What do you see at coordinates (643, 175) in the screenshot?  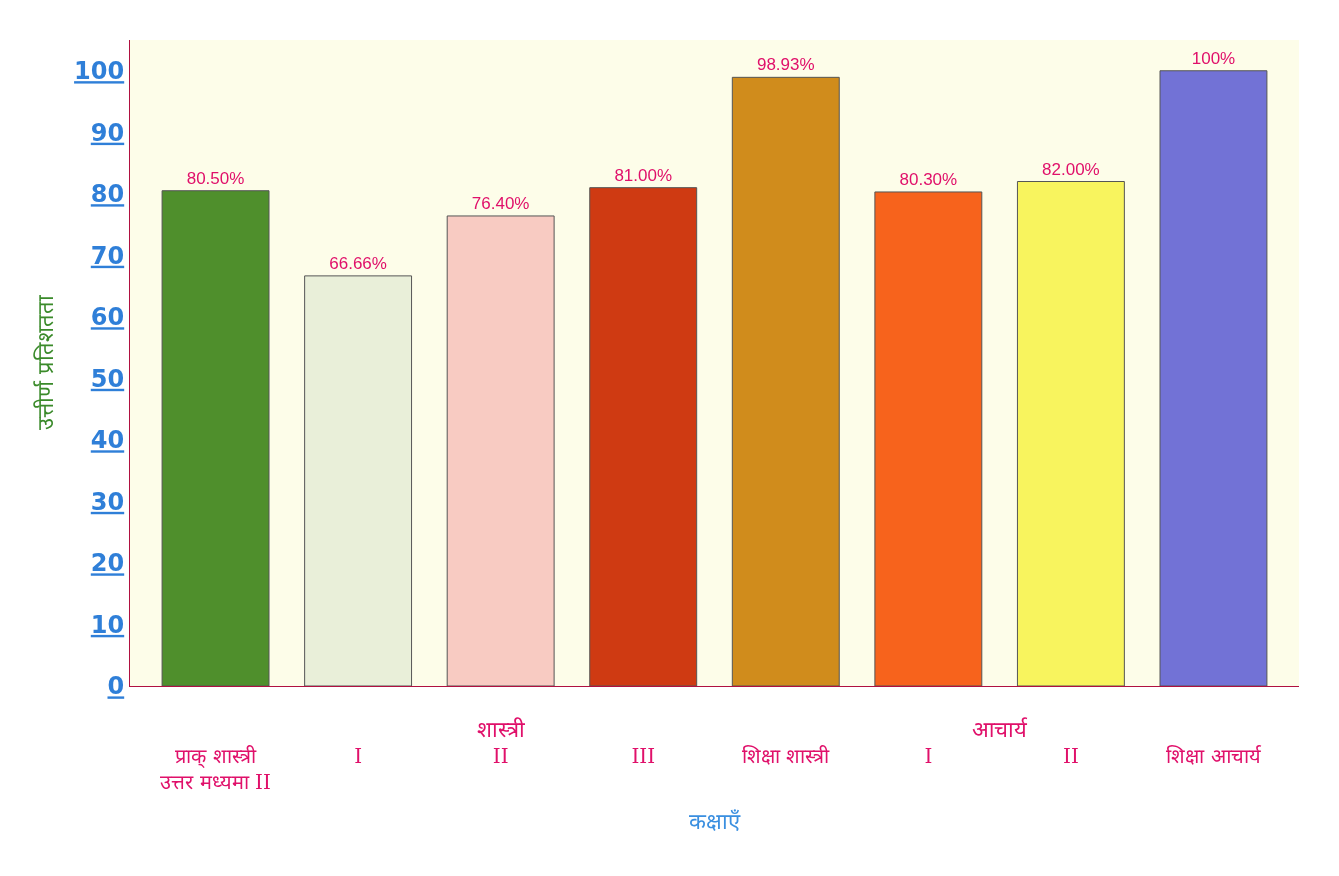 I see `data-label: 81.00%` at bounding box center [643, 175].